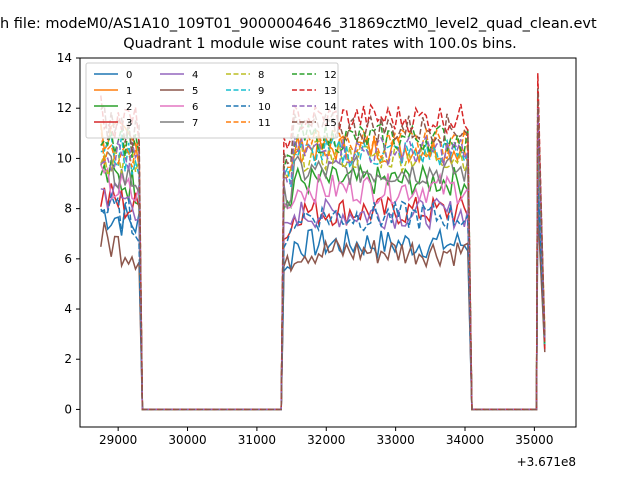 The height and width of the screenshot is (480, 640). Describe the element at coordinates (261, 75) in the screenshot. I see `legend-label-8: 8` at that location.